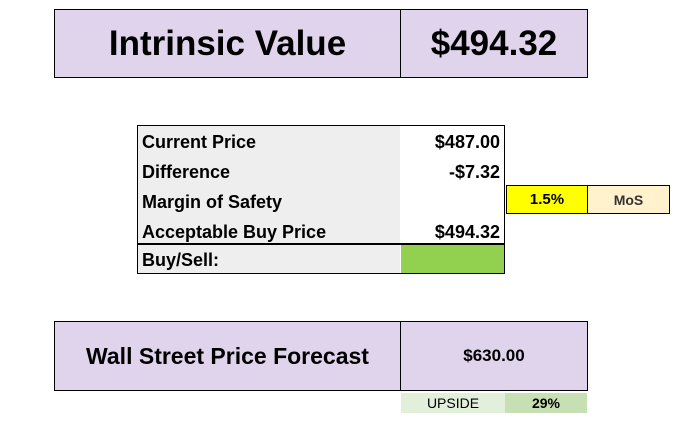  Describe the element at coordinates (181, 260) in the screenshot. I see `buy-sell-label: Buy/Sell:` at that location.